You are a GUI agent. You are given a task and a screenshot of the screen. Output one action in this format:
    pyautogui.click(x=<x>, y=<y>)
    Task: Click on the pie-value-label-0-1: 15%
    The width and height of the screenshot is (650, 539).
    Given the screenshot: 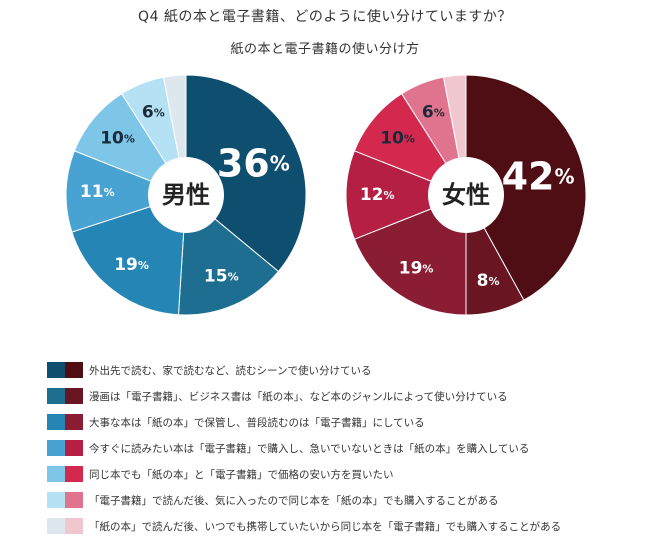 What is the action you would take?
    pyautogui.click(x=221, y=276)
    